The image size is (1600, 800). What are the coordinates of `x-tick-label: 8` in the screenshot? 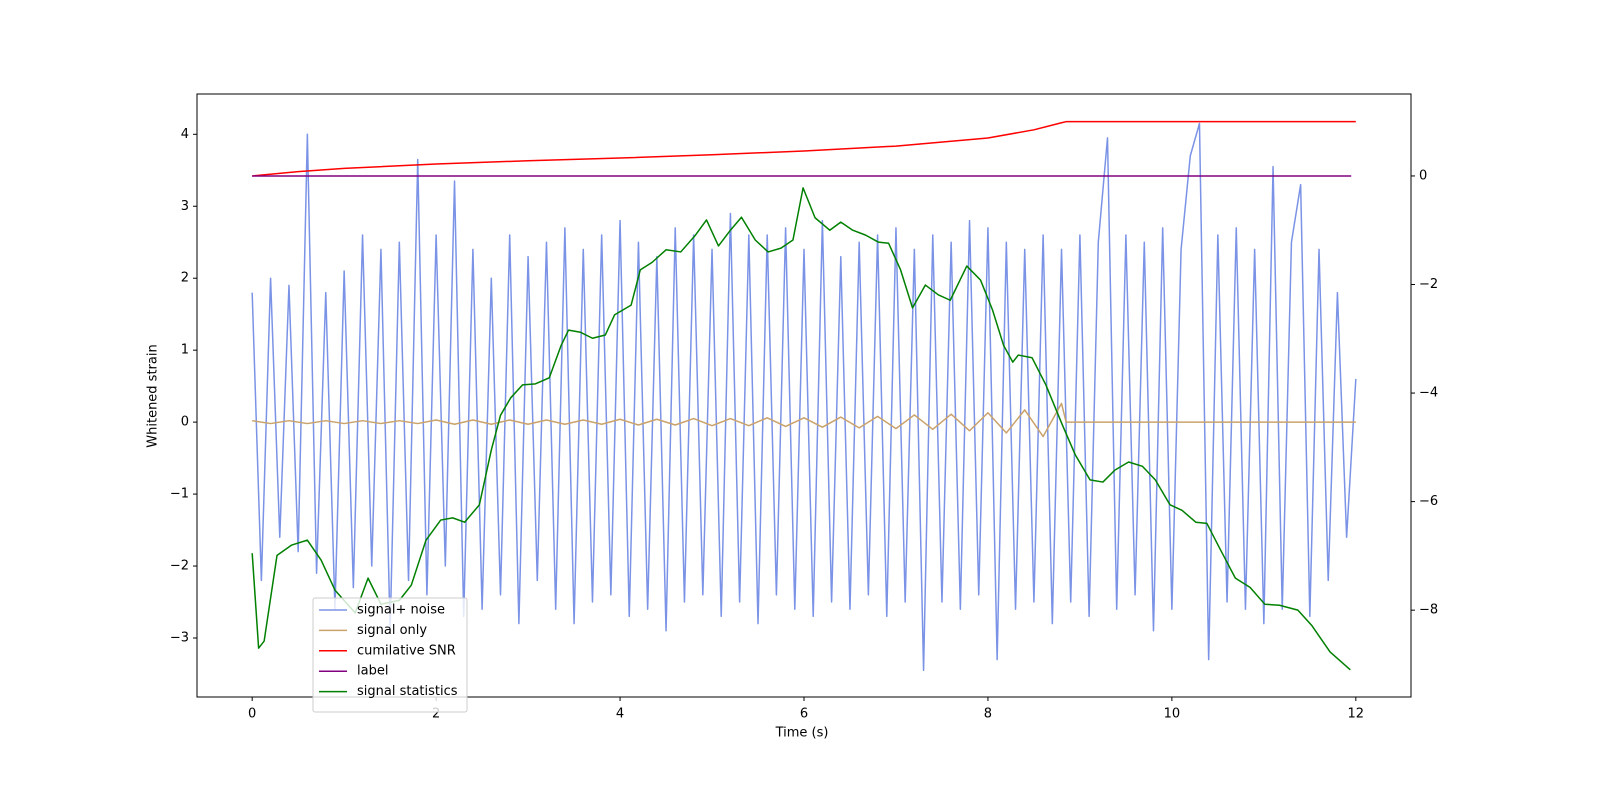 It's located at (988, 714).